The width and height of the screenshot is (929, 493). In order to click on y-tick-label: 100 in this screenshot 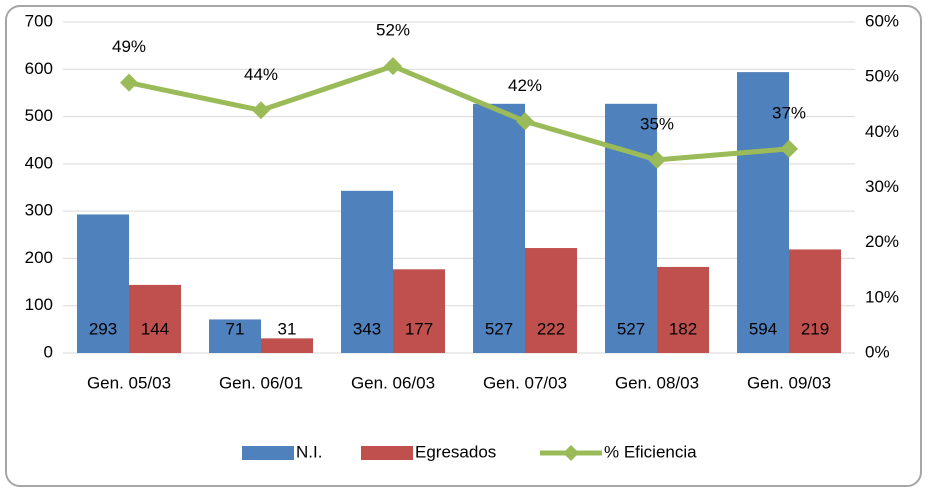, I will do `click(39, 304)`.